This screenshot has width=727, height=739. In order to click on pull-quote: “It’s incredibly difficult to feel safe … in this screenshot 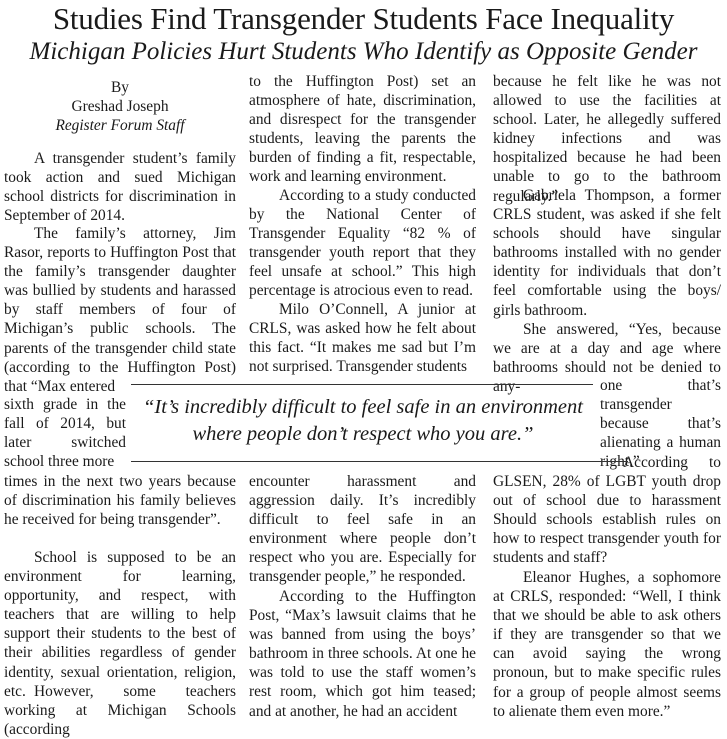, I will do `click(363, 421)`.